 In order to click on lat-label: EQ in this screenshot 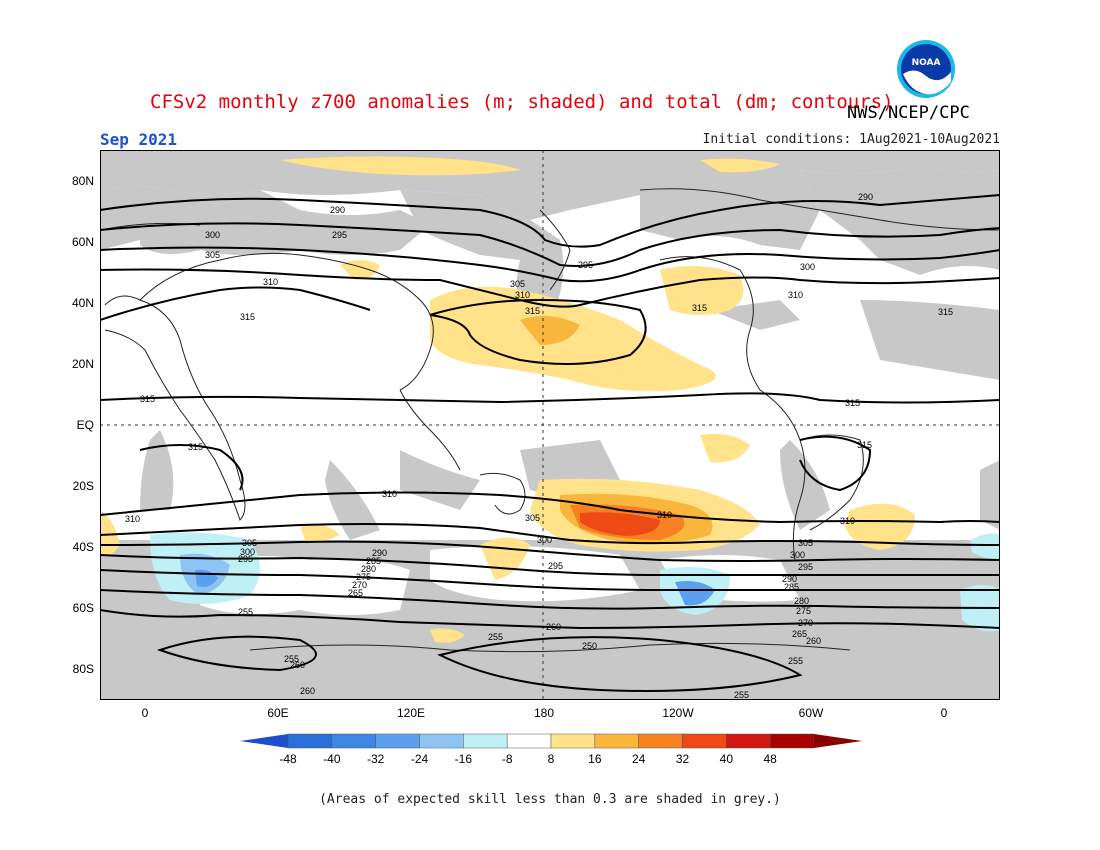, I will do `click(85, 425)`.